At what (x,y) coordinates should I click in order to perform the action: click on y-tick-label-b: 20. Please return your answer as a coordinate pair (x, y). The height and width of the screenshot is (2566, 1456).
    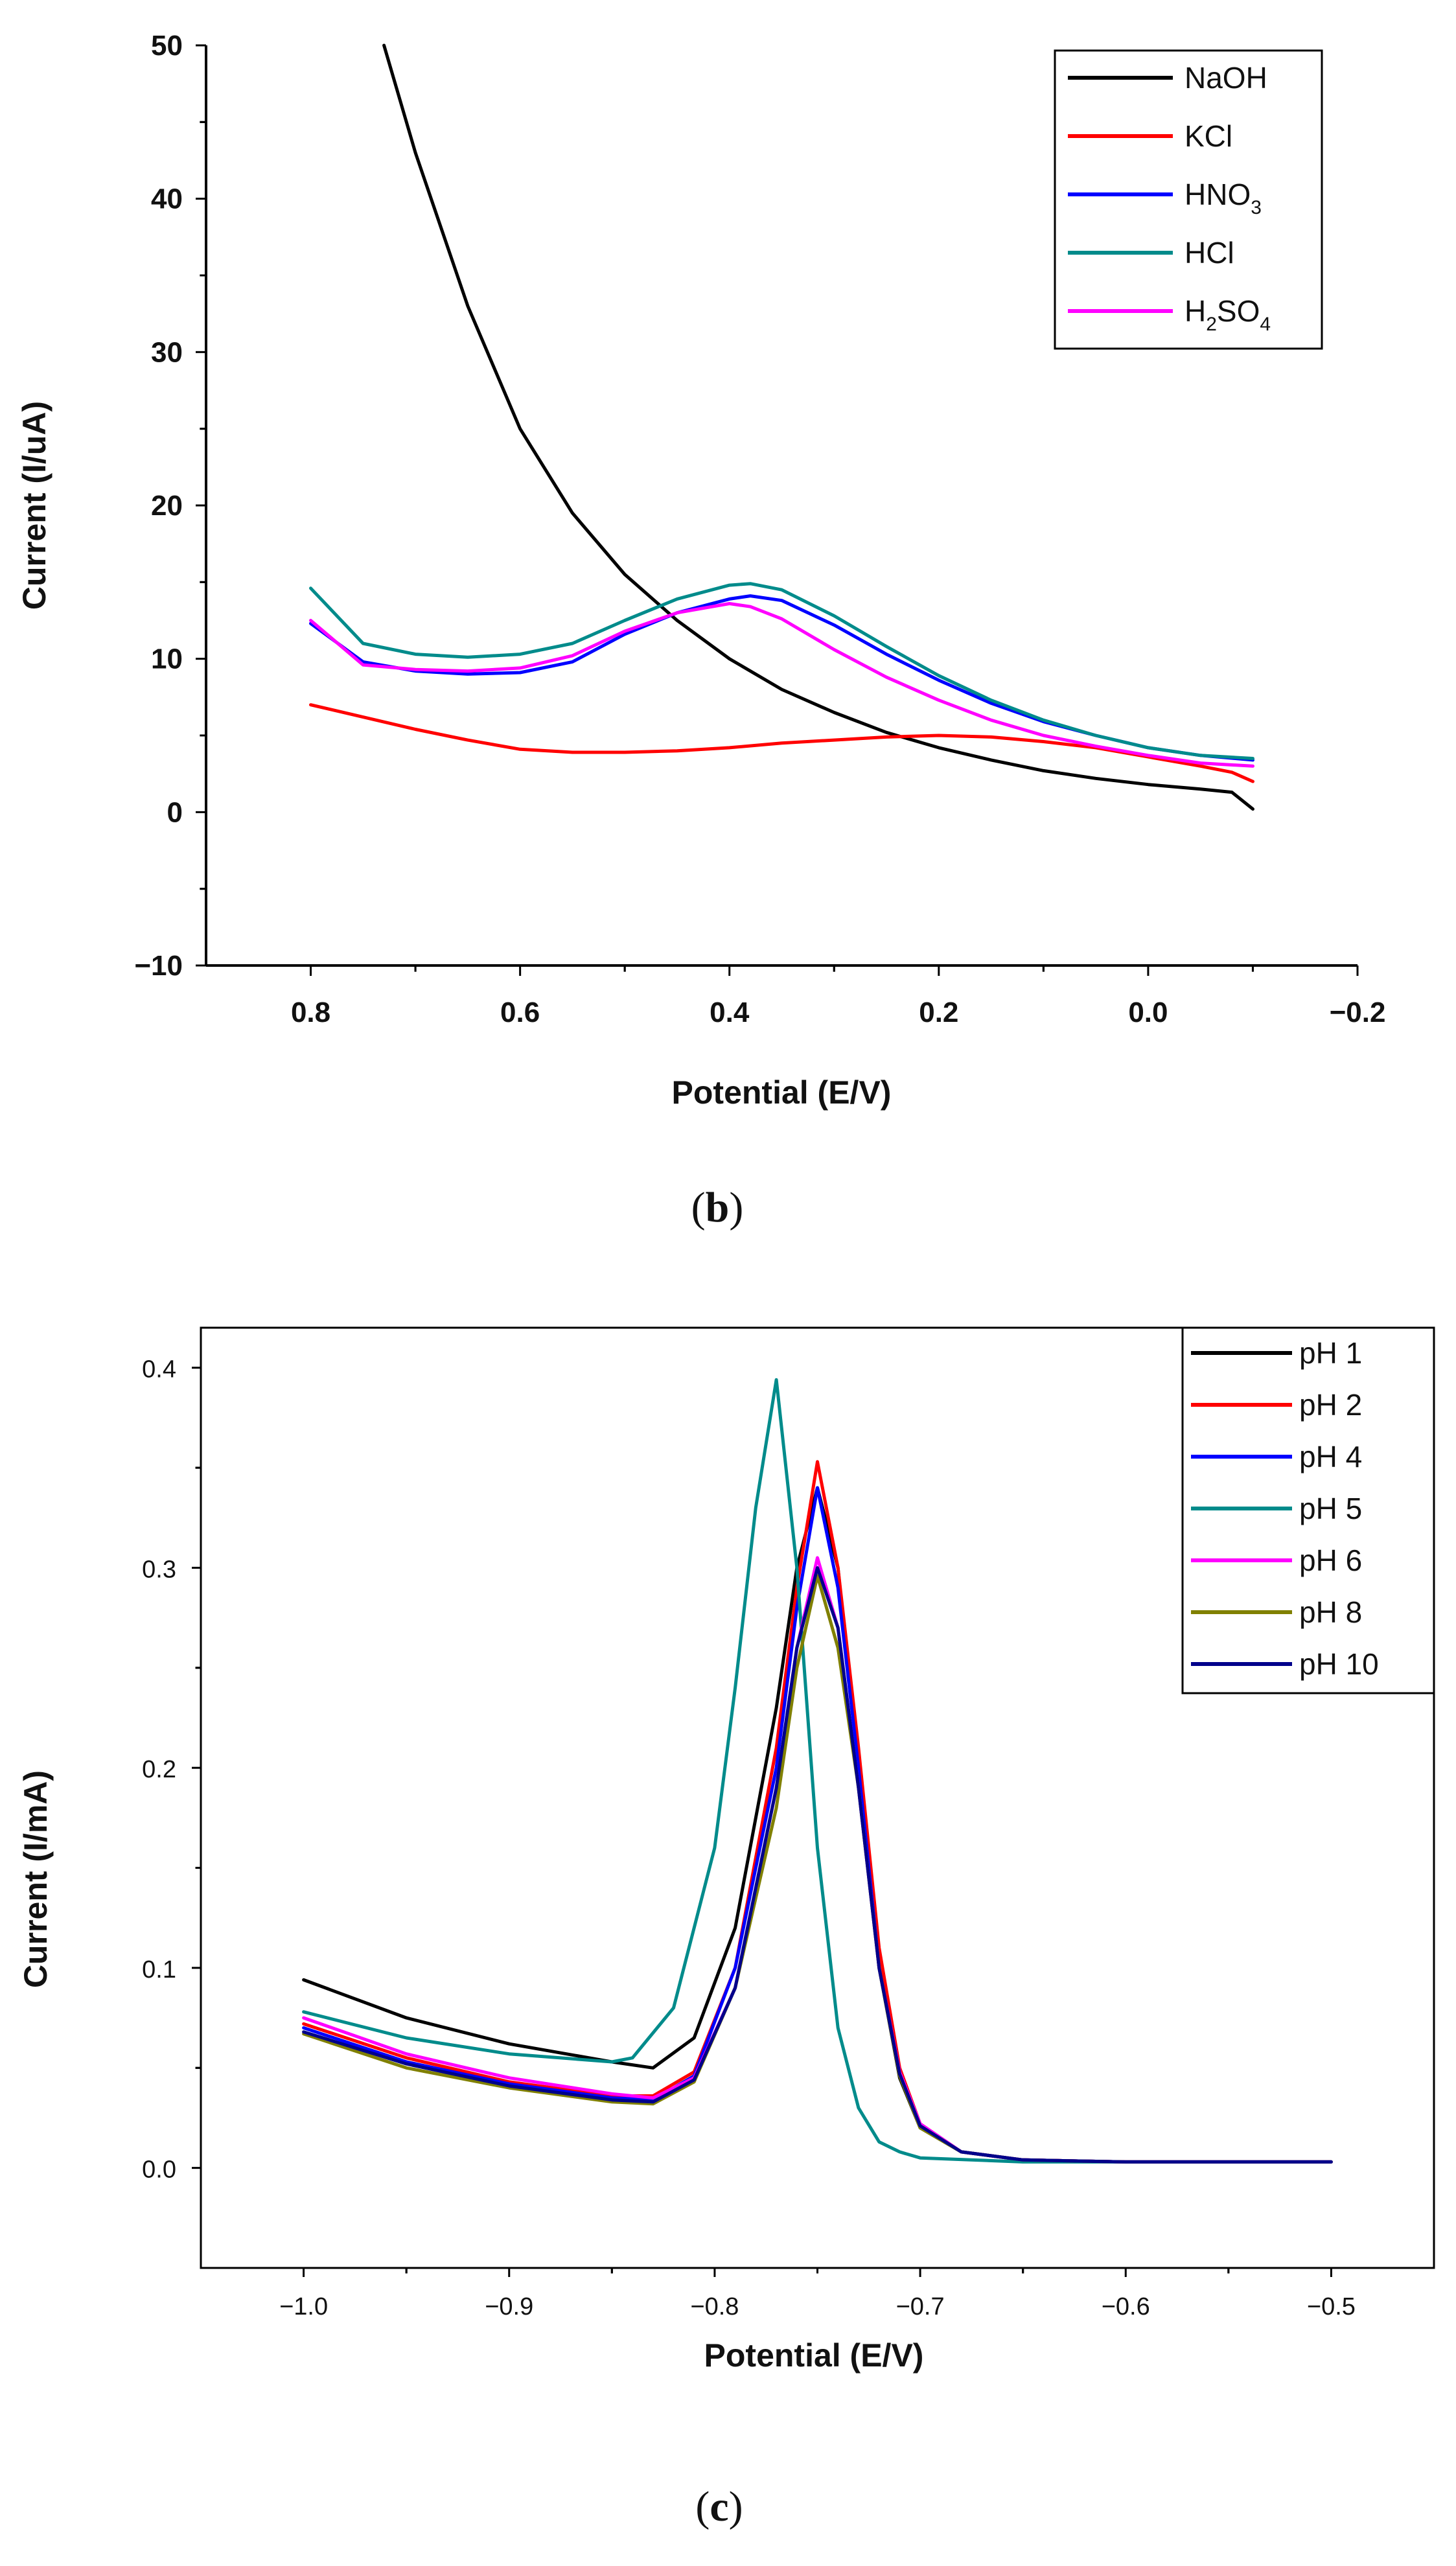
    Looking at the image, I should click on (167, 506).